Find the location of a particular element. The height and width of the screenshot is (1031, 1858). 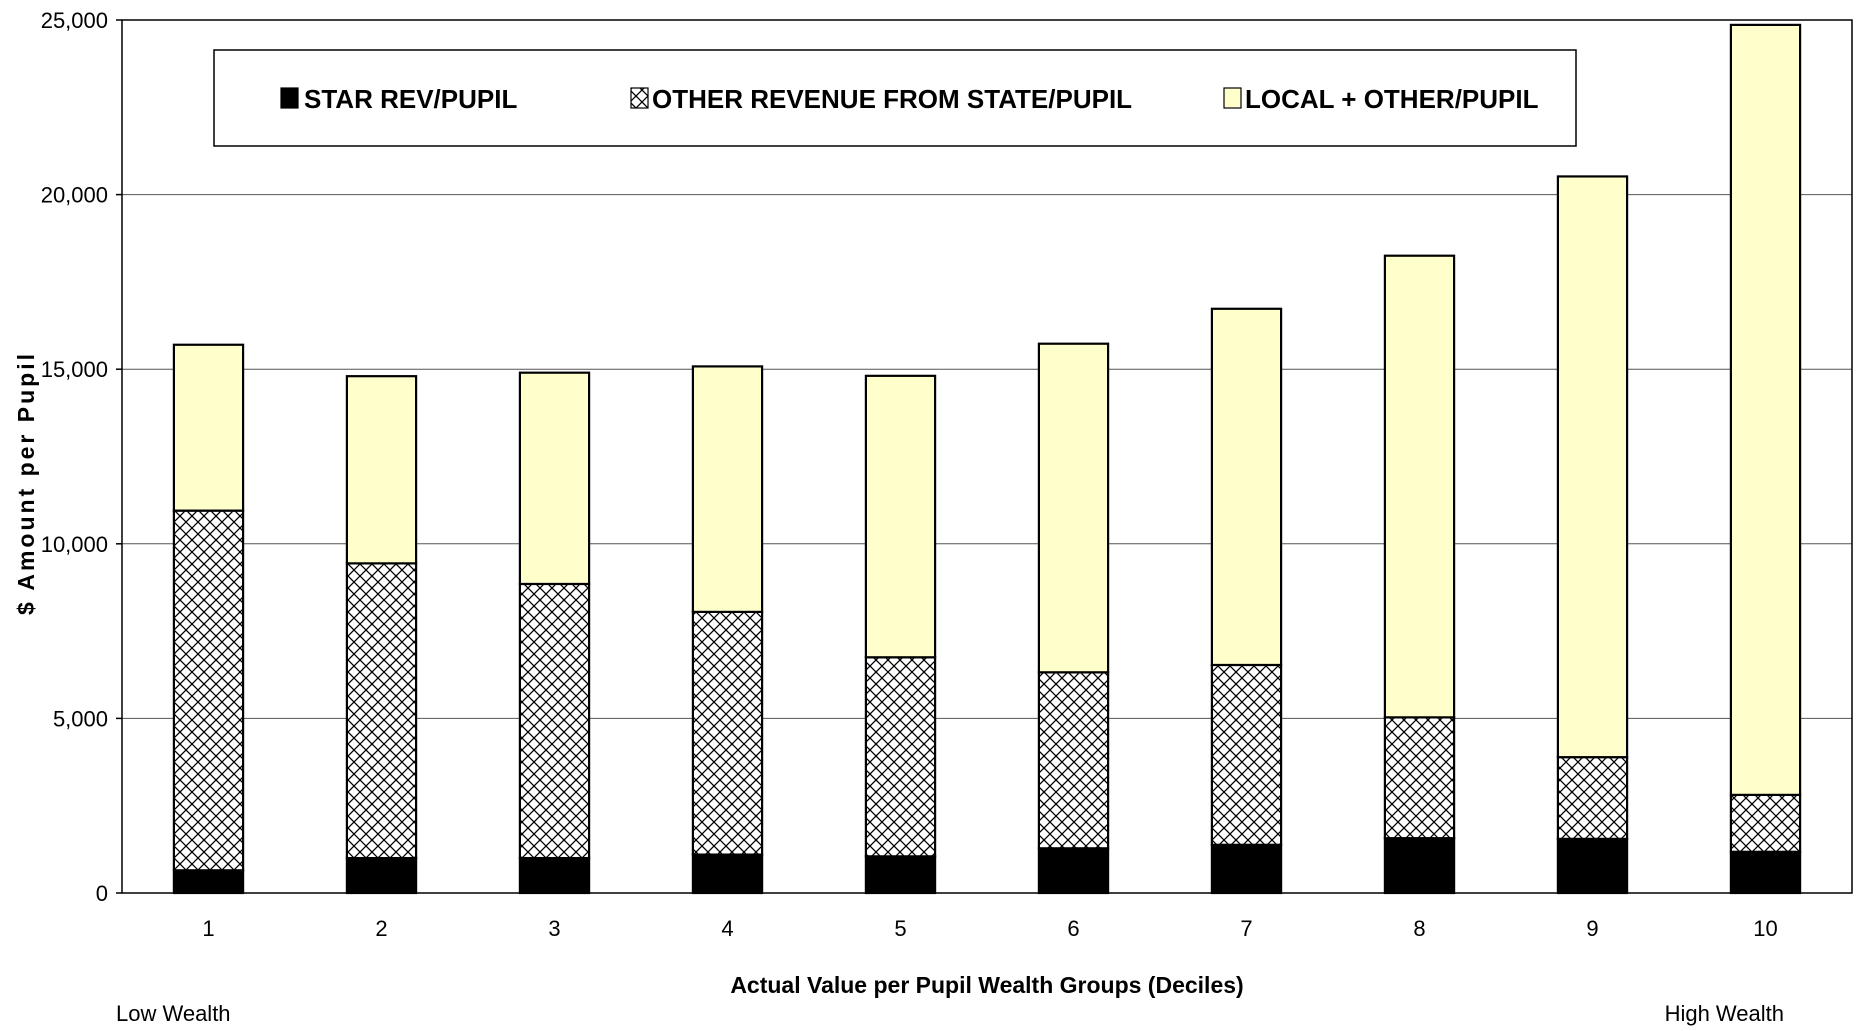

low-wealth-label: Low Wealth is located at coordinates (173, 1013).